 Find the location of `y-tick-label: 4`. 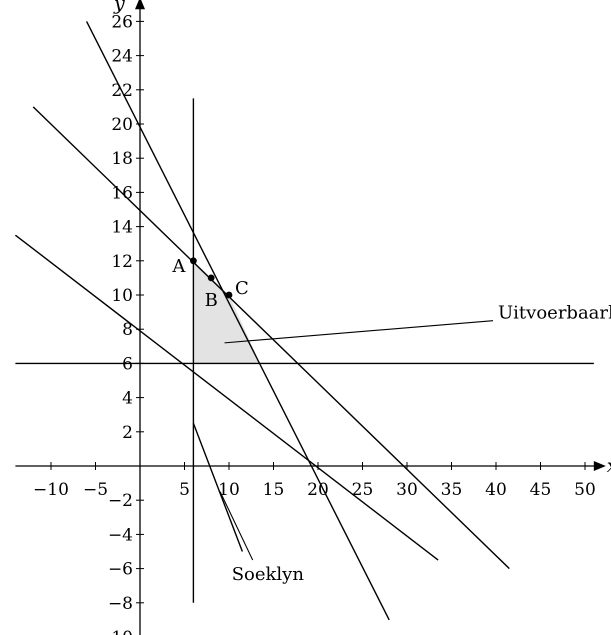

y-tick-label: 4 is located at coordinates (127, 399).